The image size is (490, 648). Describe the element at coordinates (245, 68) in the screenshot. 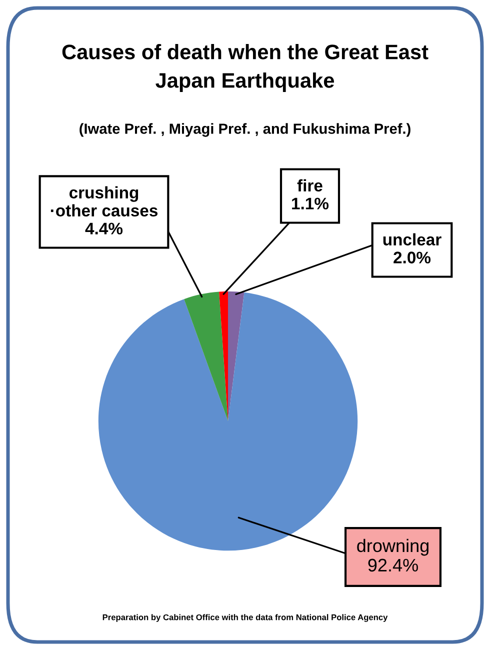

I see `chart-title: Causes of death when the Great East Japan Earthquake` at that location.